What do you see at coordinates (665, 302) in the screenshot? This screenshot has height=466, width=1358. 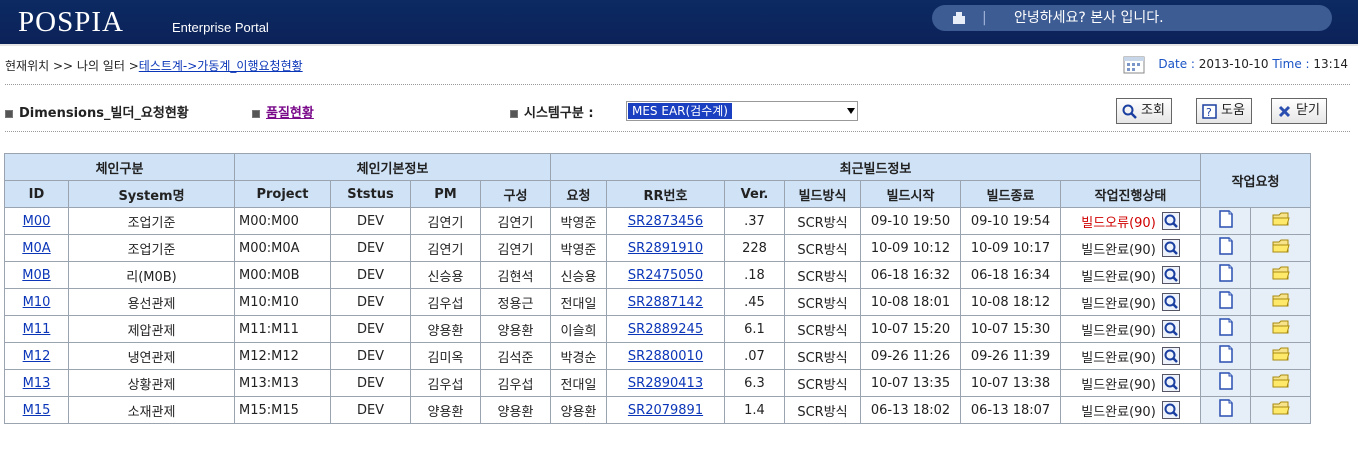 I see `rr-number-link: SR2887142` at bounding box center [665, 302].